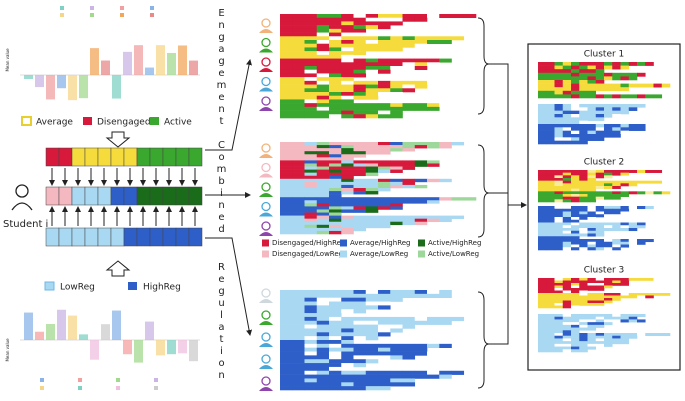  What do you see at coordinates (266, 50) in the screenshot?
I see `student-icon` at bounding box center [266, 50].